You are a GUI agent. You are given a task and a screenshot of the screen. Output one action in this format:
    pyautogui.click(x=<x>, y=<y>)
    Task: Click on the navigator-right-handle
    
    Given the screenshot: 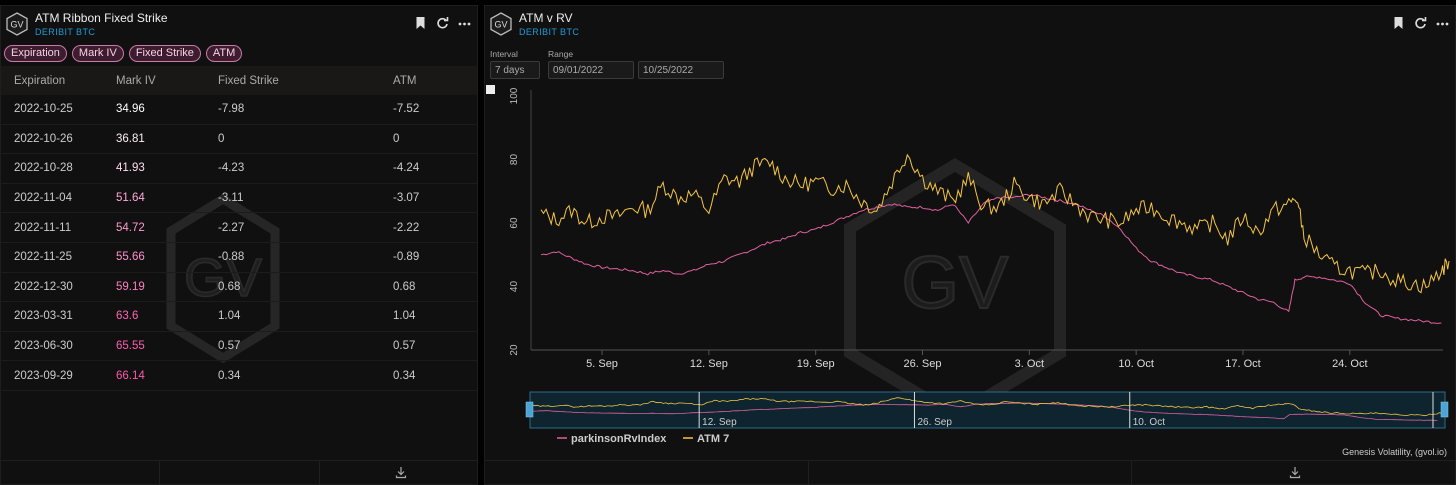 What is the action you would take?
    pyautogui.click(x=1444, y=409)
    